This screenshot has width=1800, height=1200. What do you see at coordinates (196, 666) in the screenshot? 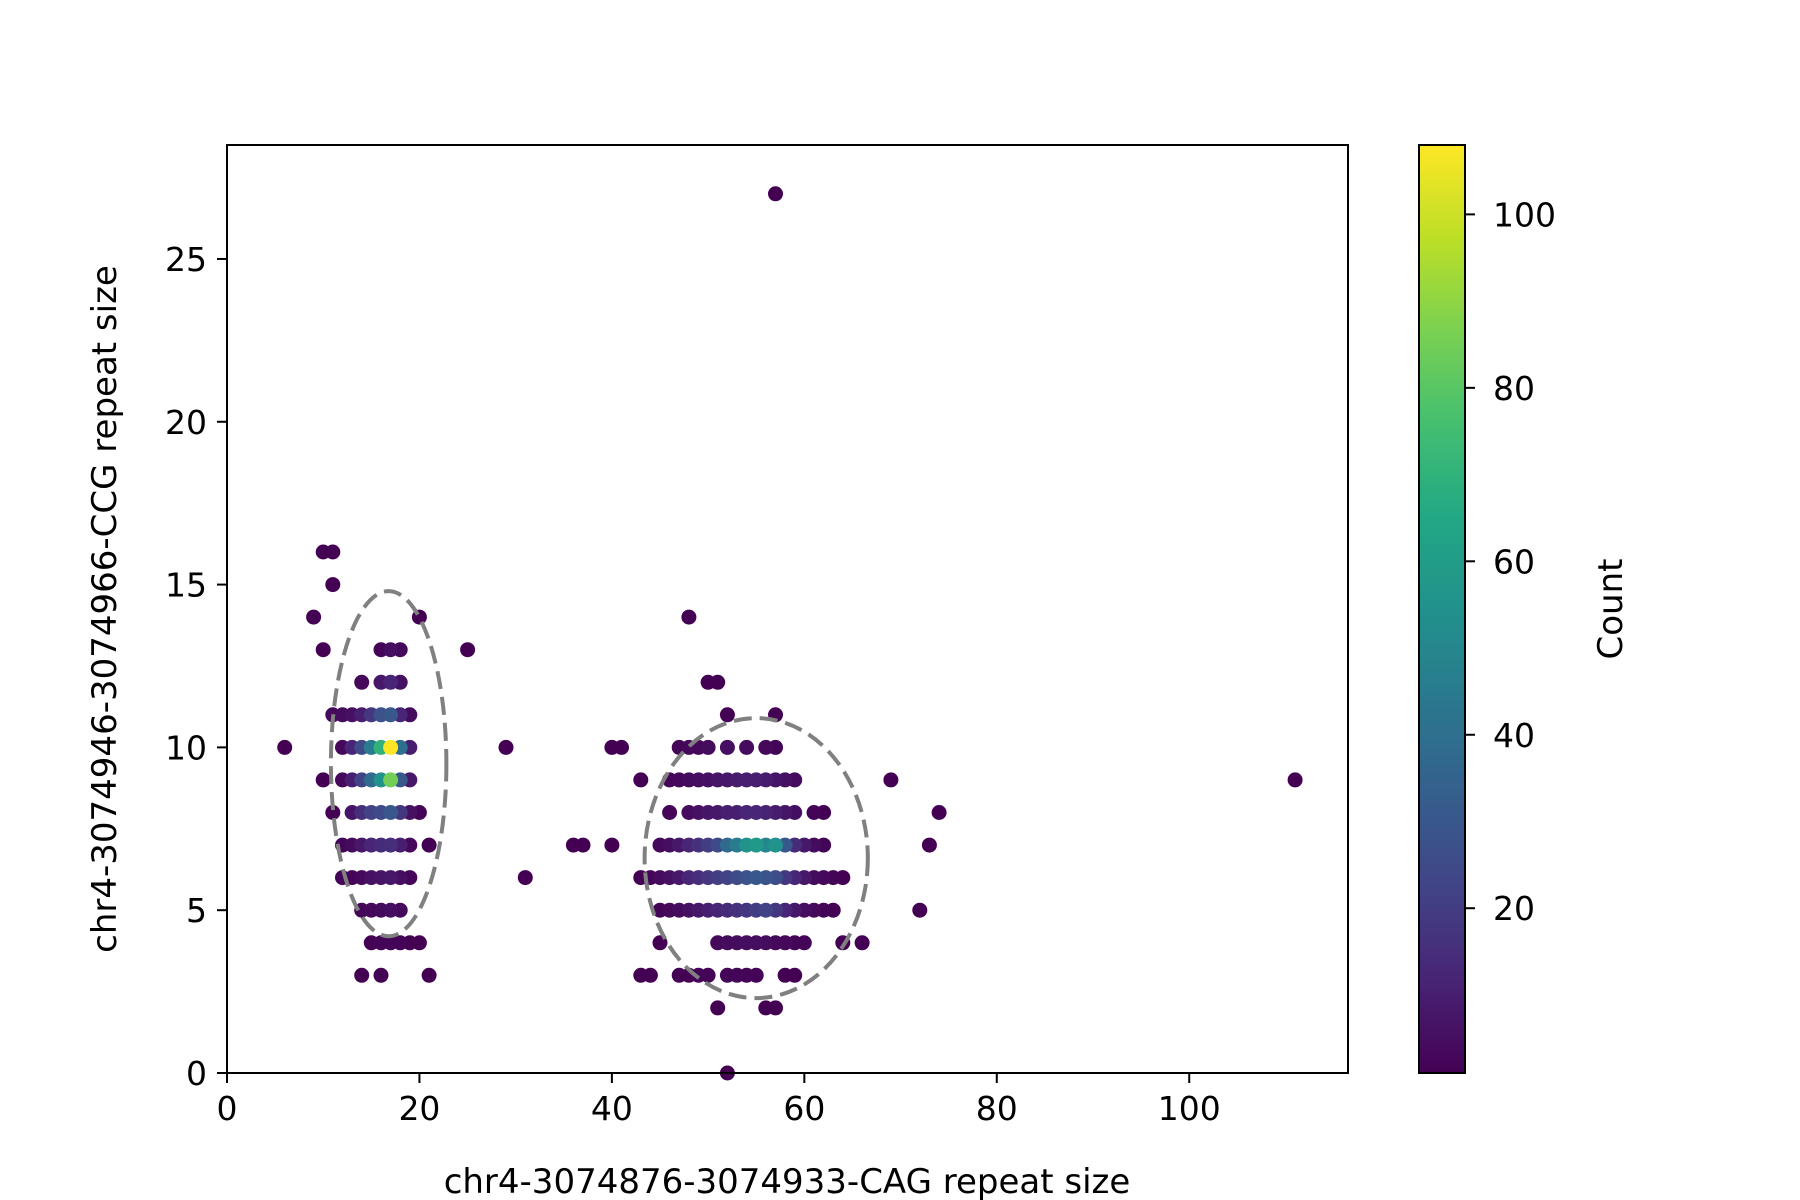
I see `y-axis-ticks: 0 5 10 15 20 25` at bounding box center [196, 666].